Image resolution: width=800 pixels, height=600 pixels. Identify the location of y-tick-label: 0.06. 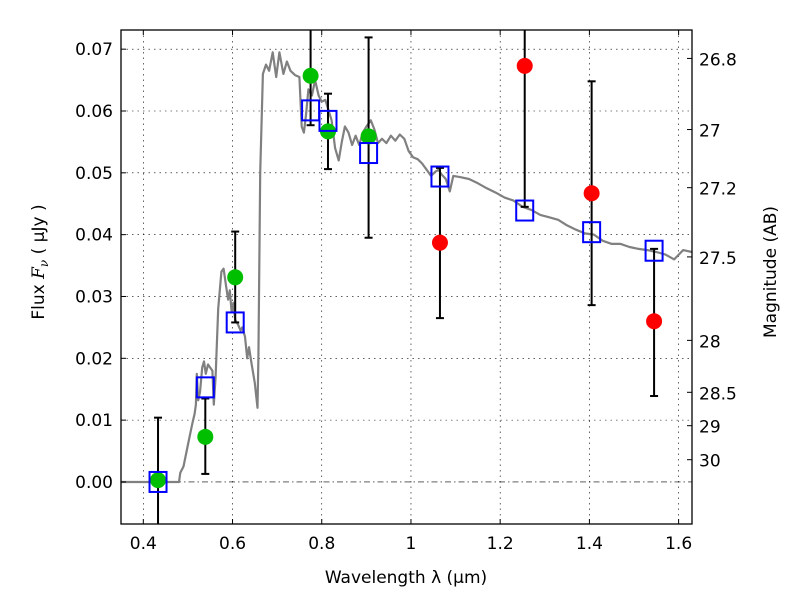
(94, 112).